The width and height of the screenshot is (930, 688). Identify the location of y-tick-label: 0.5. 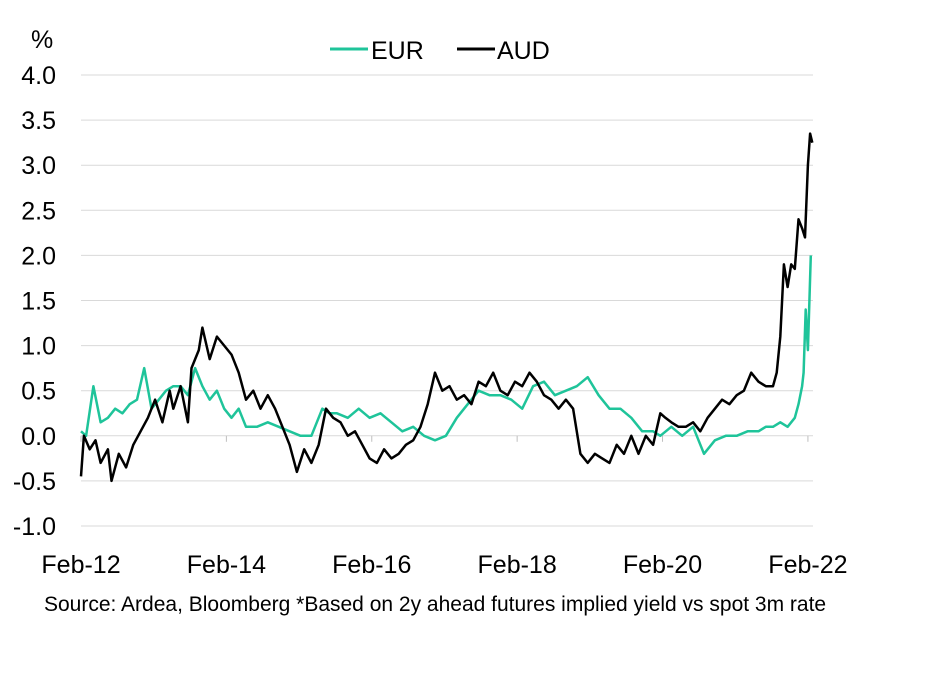
(38, 392).